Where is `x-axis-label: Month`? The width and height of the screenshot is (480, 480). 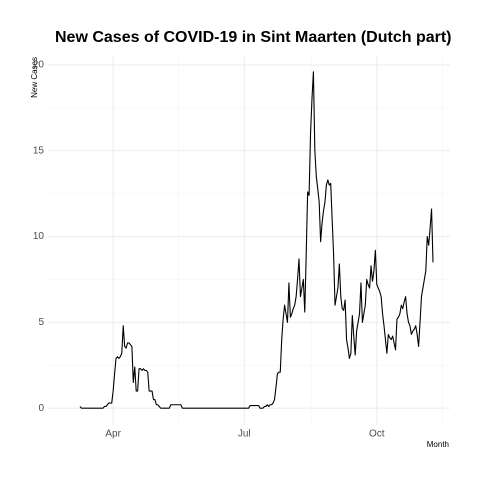 x-axis-label: Month is located at coordinates (438, 444).